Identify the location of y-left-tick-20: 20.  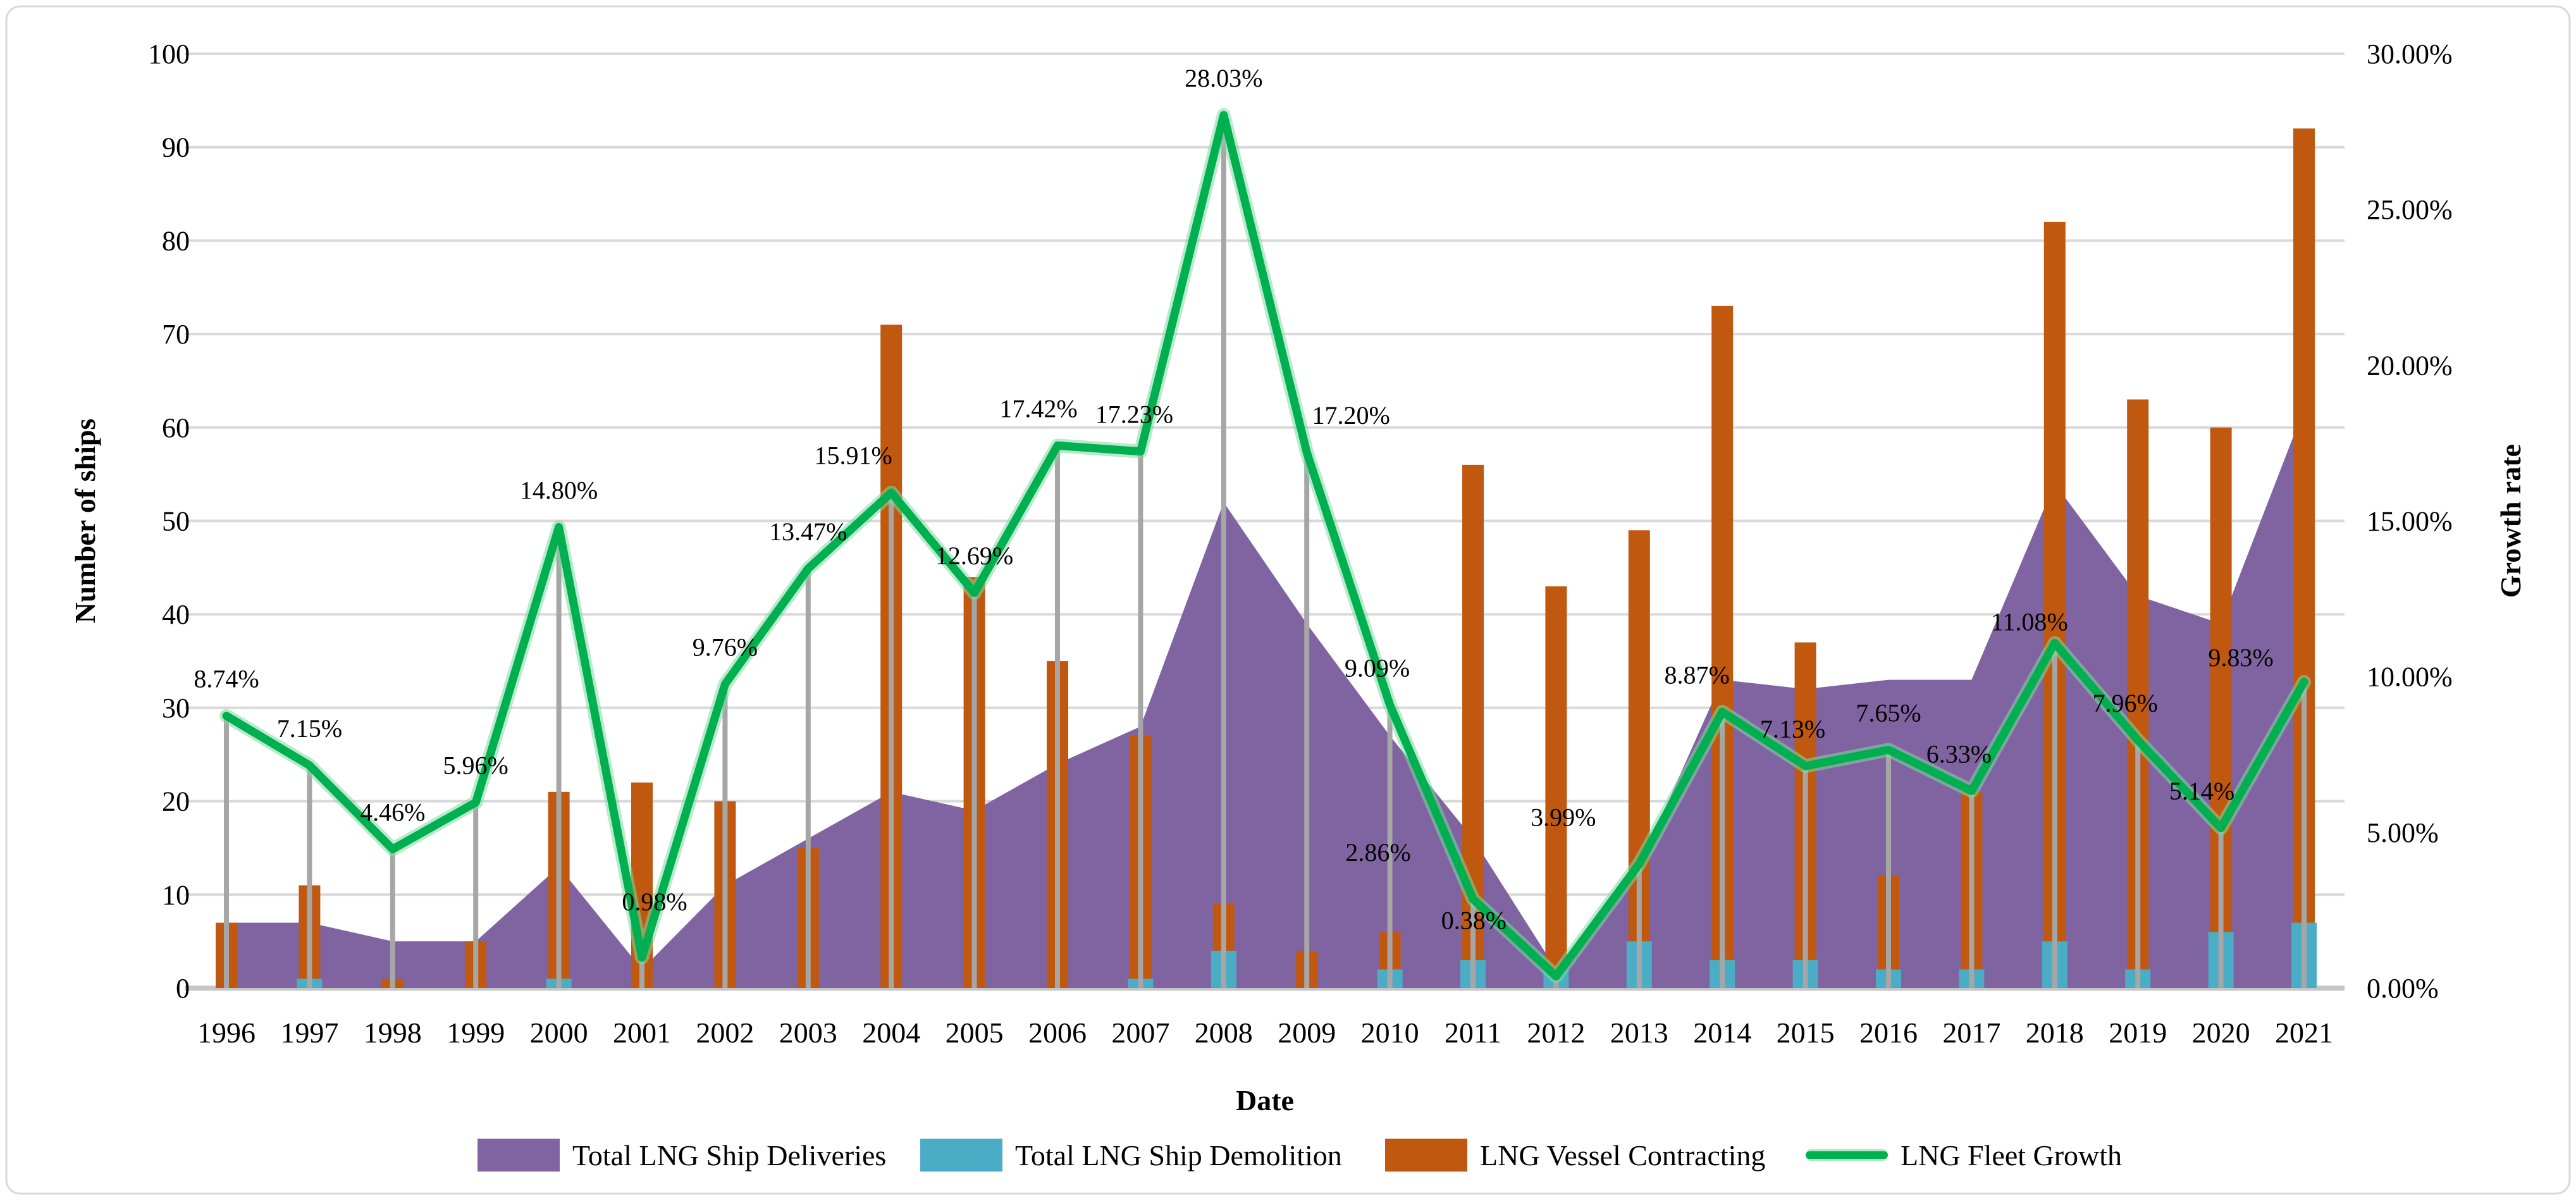
(176, 801).